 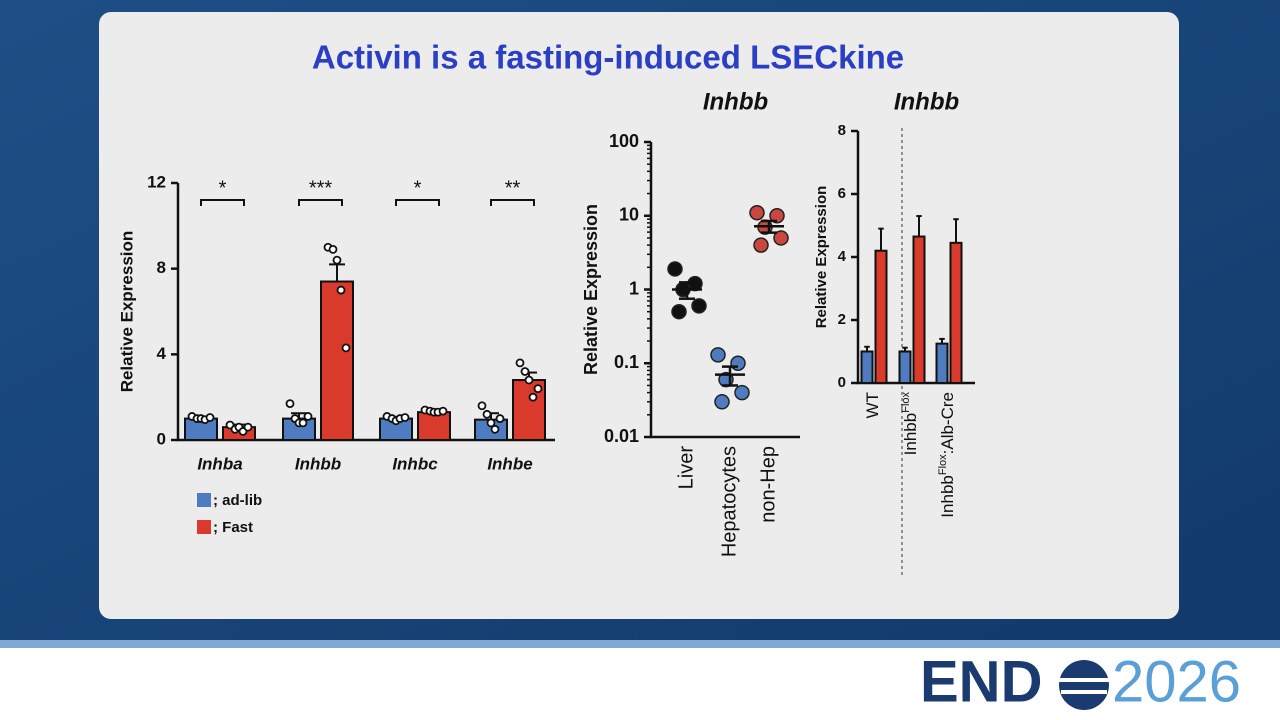 I want to click on x-tick-label: Hepatocytes, so click(x=729, y=501).